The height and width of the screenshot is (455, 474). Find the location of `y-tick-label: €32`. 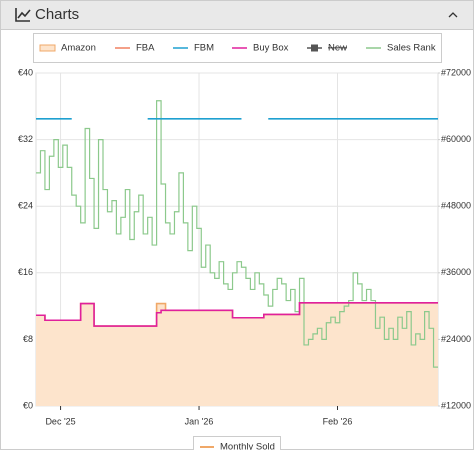

y-tick-label: €32 is located at coordinates (25, 139).